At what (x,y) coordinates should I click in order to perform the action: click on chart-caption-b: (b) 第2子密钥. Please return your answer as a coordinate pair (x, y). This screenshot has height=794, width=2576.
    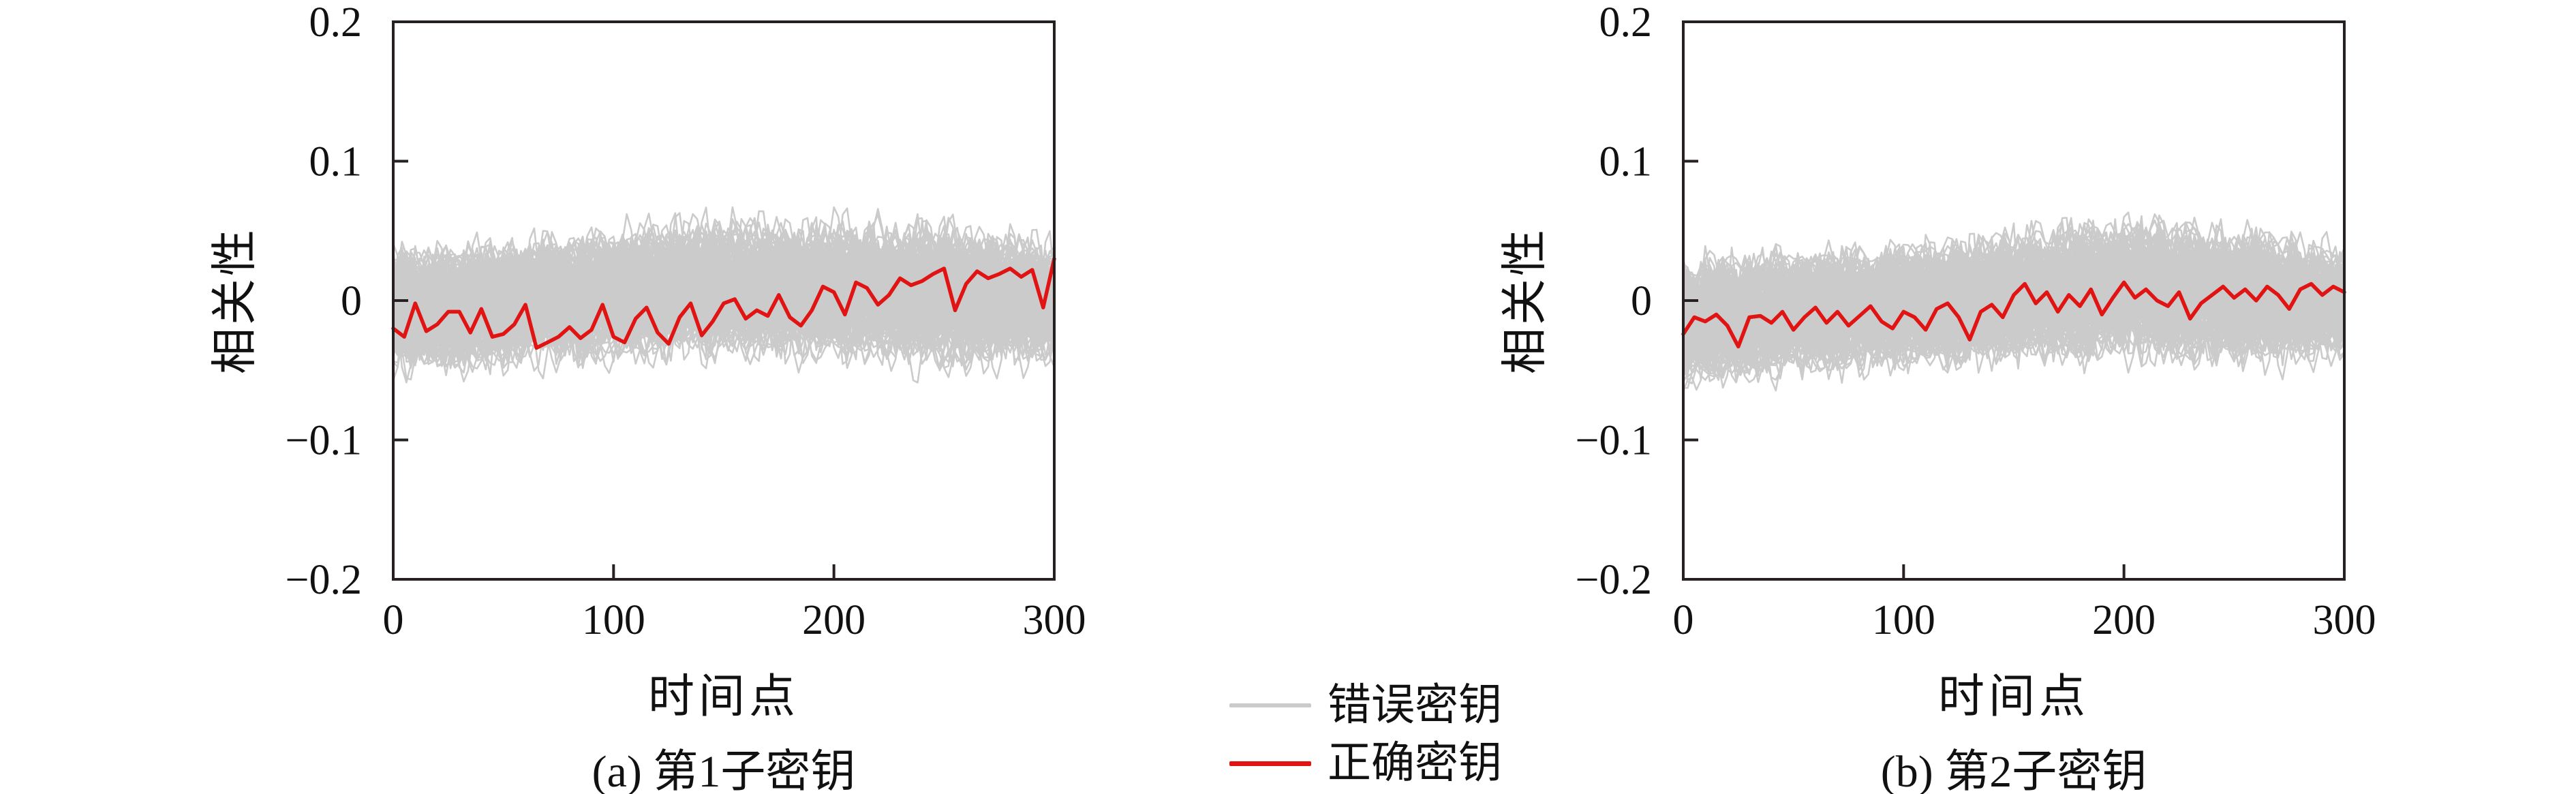
    Looking at the image, I should click on (2013, 771).